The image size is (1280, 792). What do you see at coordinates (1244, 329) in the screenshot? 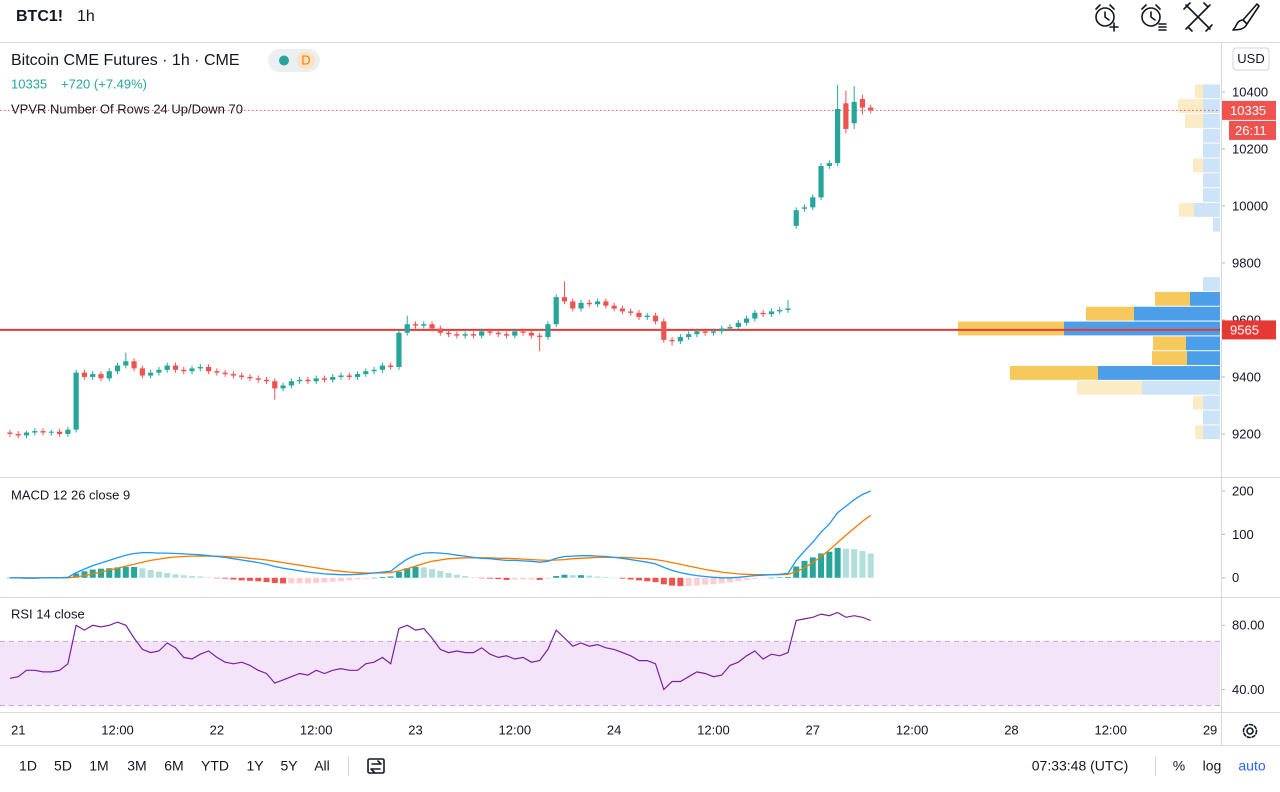
I see `price-label: 9565` at bounding box center [1244, 329].